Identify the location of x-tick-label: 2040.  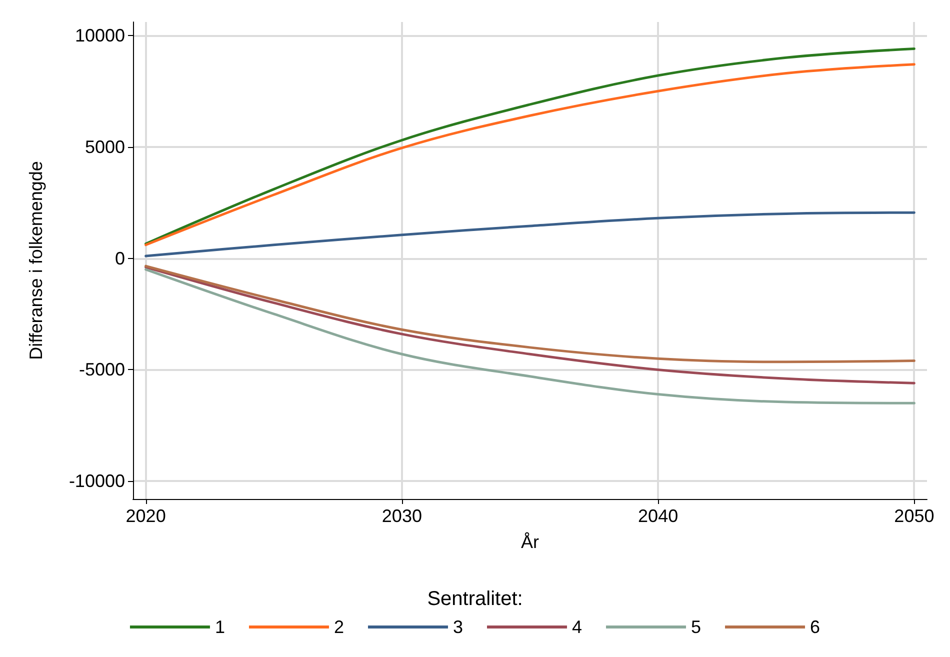
(658, 516).